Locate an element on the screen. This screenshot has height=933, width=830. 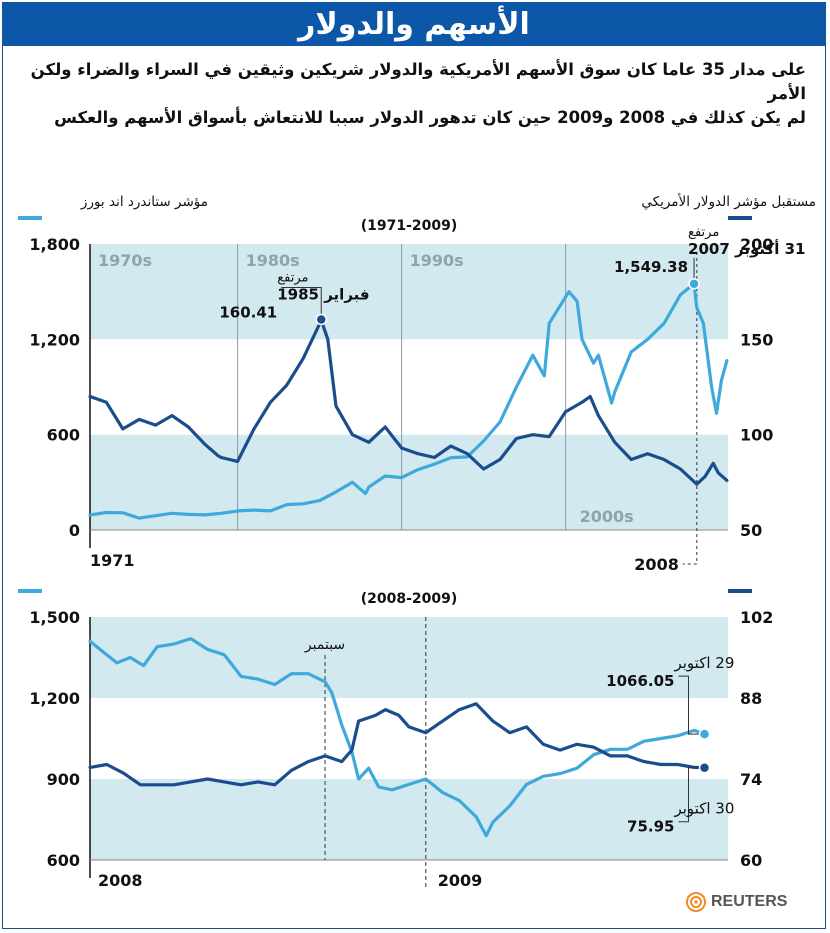
chart2-september-label: سبتمبر is located at coordinates (324, 645).